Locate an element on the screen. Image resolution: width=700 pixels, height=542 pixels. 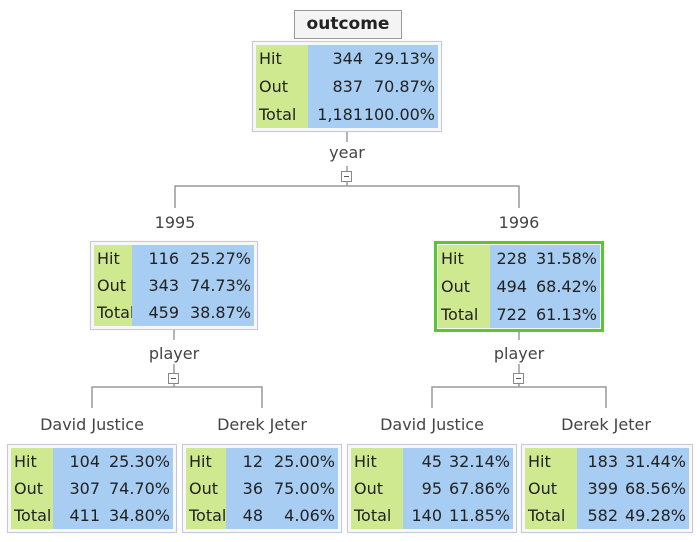
total-percent: 61.13% is located at coordinates (566, 314).